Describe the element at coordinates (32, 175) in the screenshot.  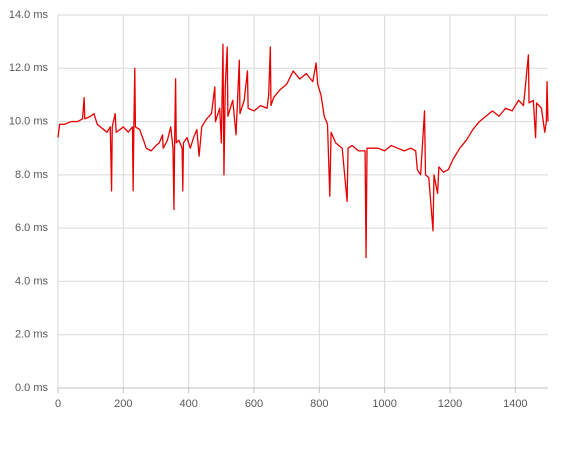
I see `y-tick-label: 8.0 ms` at that location.